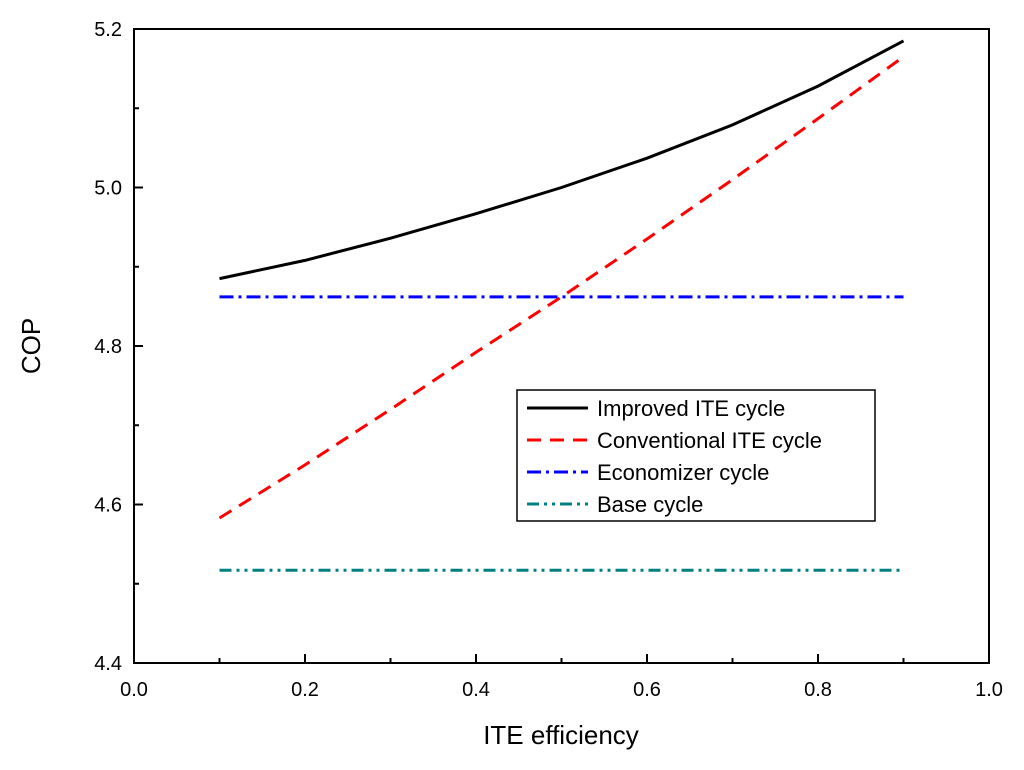 Image resolution: width=1024 pixels, height=770 pixels. Describe the element at coordinates (108, 347) in the screenshot. I see `y-tick-label: 4.8` at that location.